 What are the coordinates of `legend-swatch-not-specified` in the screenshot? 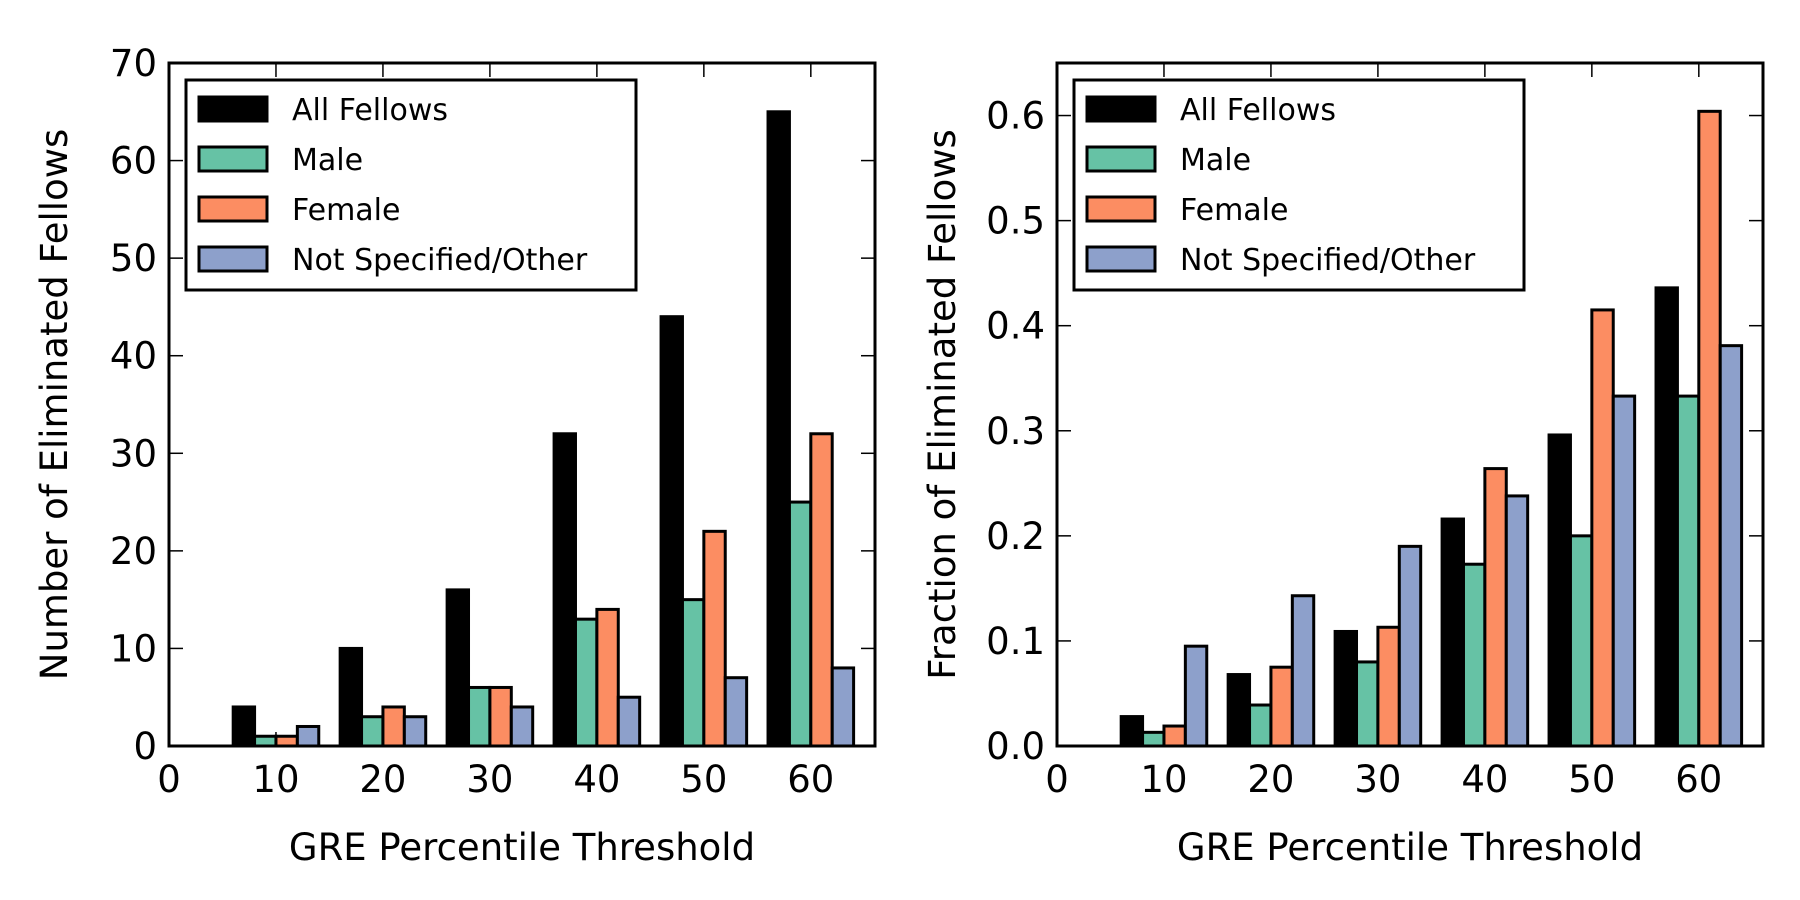 It's located at (233, 259).